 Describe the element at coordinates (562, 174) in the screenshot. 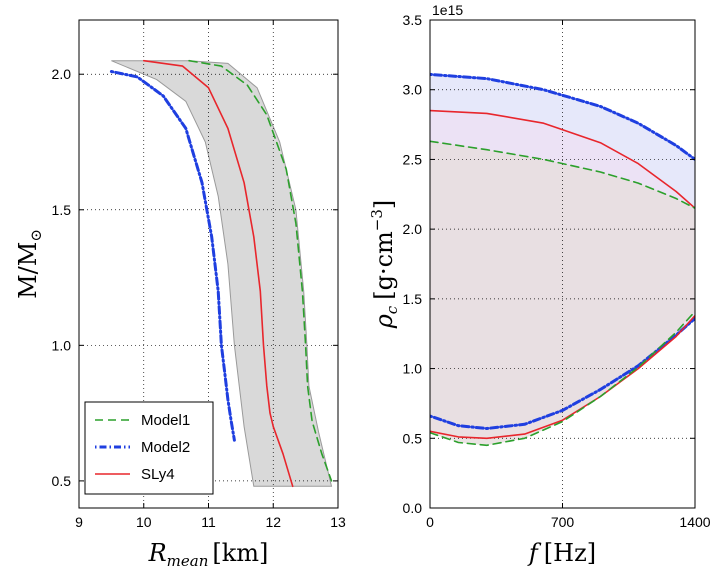

I see `series-model1-upper` at that location.